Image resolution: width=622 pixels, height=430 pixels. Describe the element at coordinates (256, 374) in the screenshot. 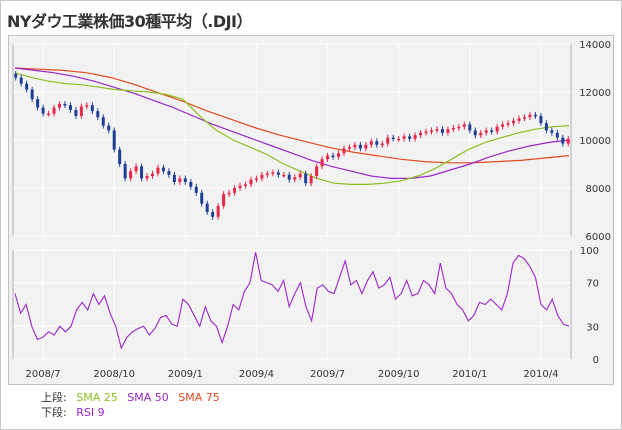

I see `x-tick-label: 2009/4` at that location.